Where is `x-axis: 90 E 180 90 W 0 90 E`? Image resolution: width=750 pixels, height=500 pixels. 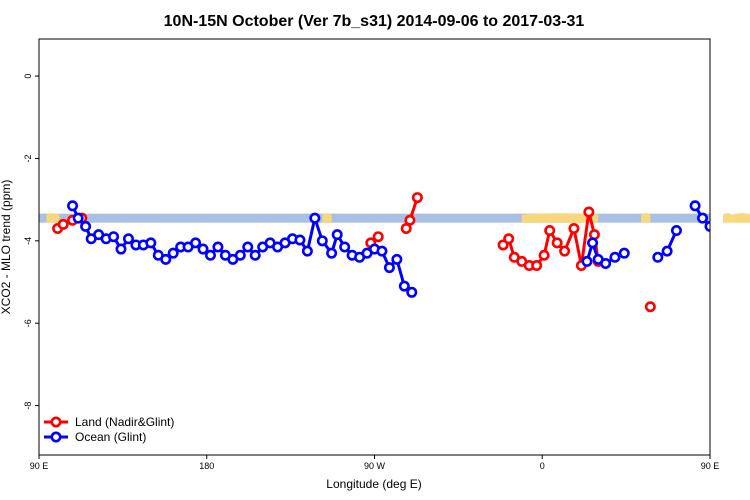
x-axis: 90 E 180 90 W 0 90 E is located at coordinates (375, 463).